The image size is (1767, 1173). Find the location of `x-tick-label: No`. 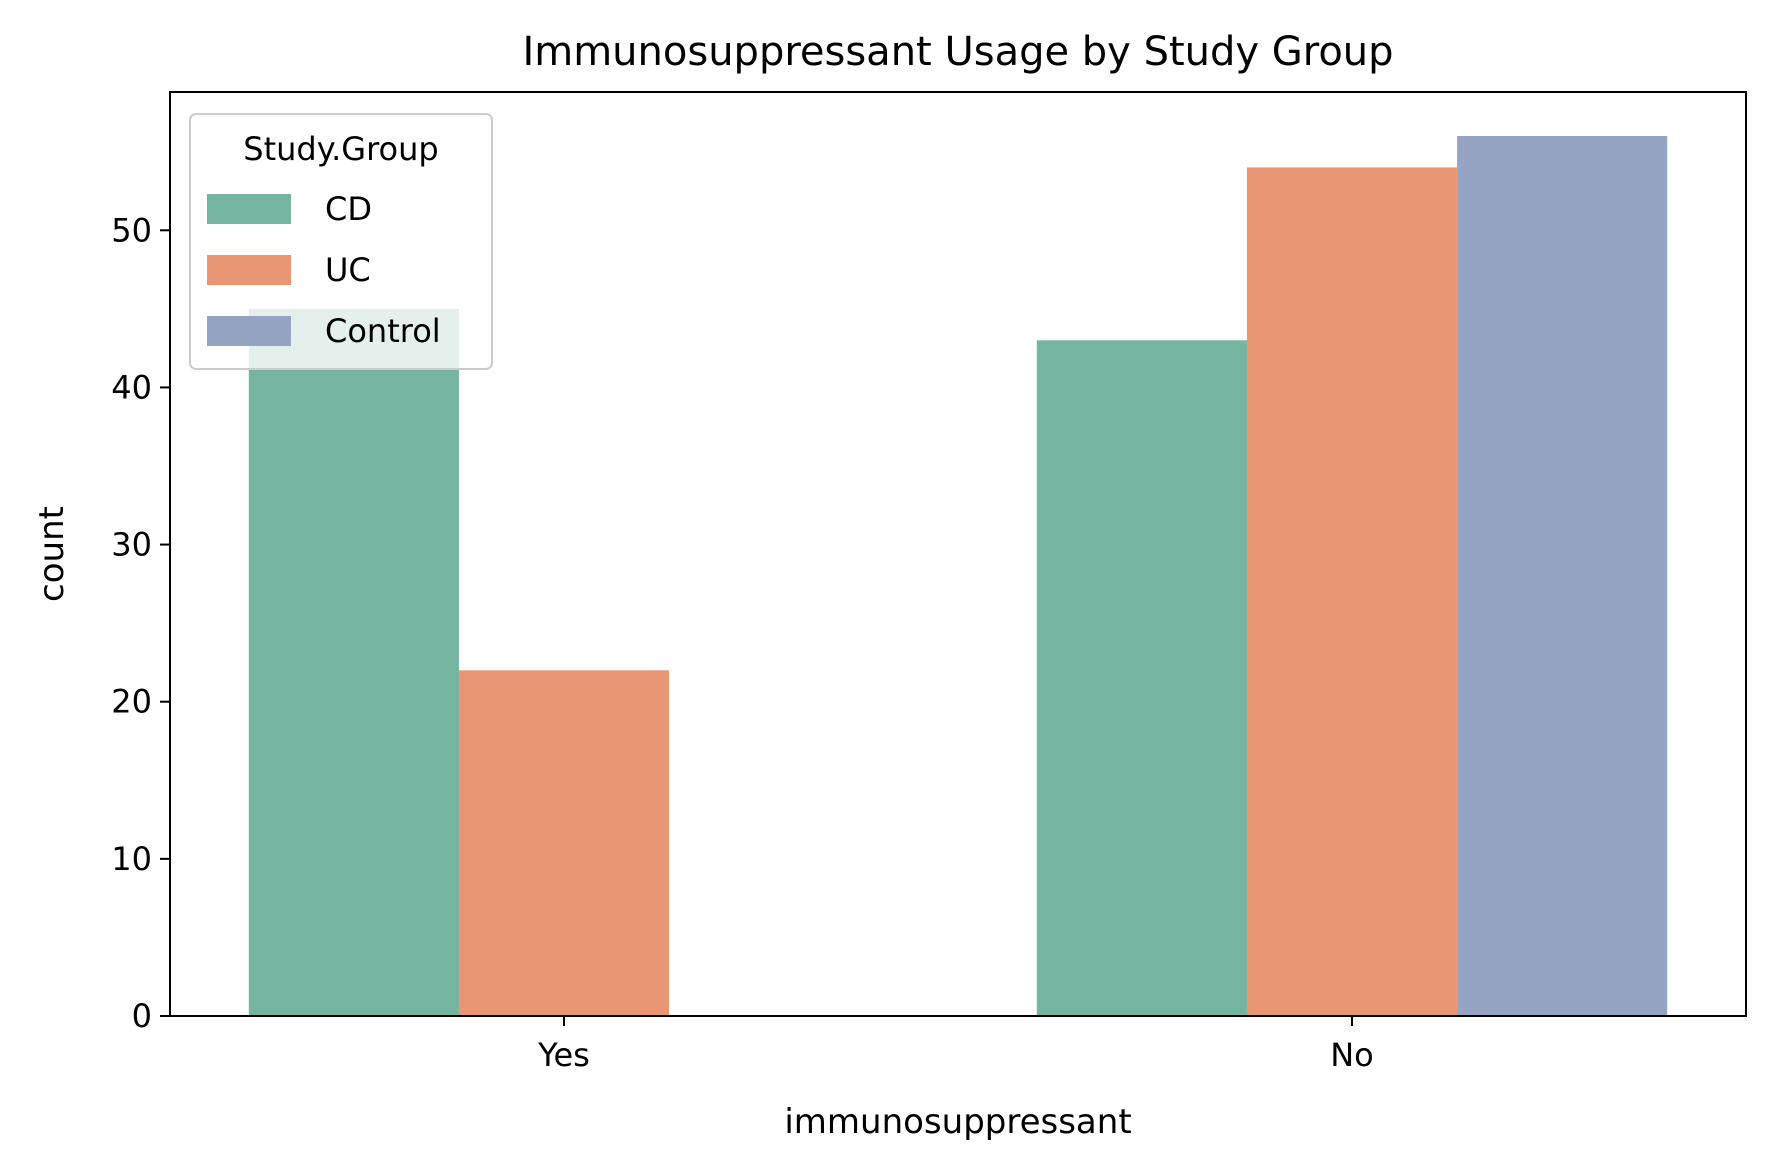

x-tick-label: No is located at coordinates (1352, 1055).